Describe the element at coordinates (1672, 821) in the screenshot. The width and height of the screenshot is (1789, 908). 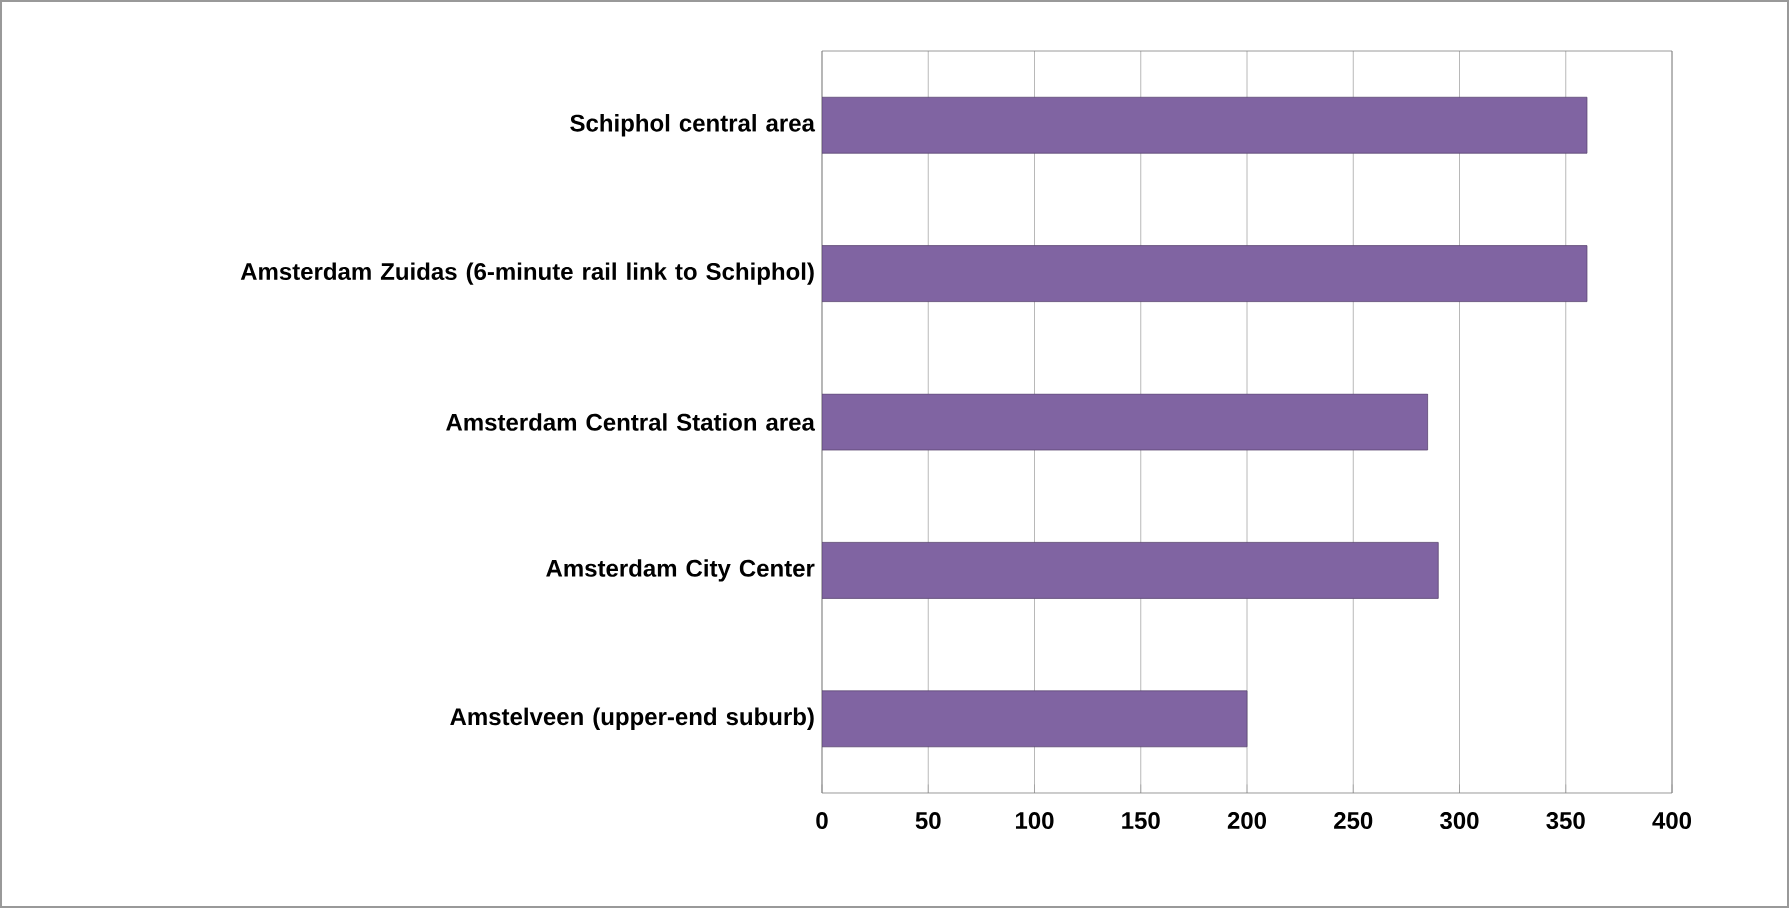
I see `x-tick-label: 400` at that location.